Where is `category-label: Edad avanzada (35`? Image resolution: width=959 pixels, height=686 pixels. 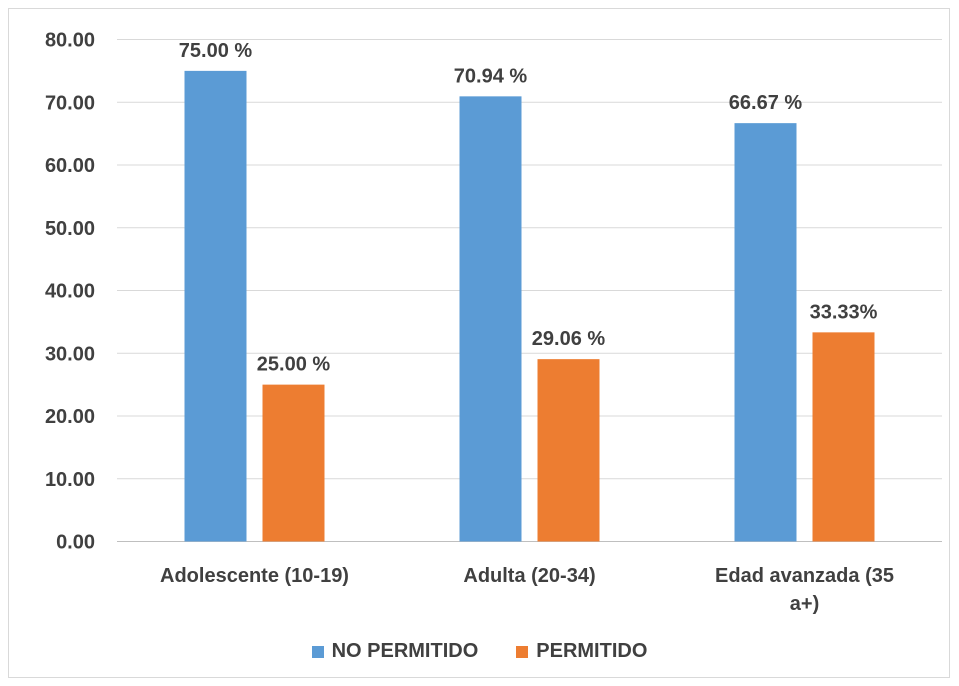
category-label: Edad avanzada (35 is located at coordinates (804, 576).